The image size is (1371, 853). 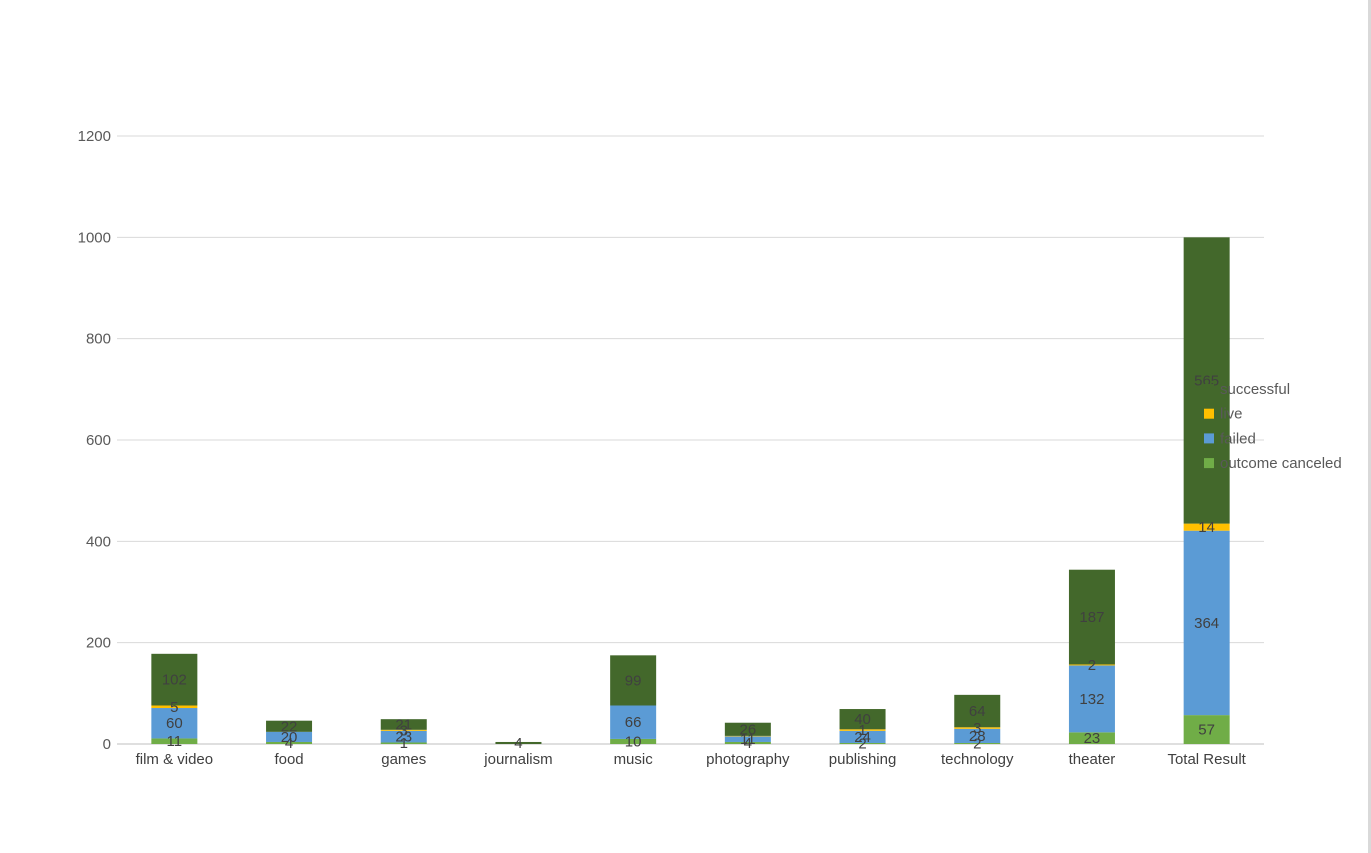 I want to click on data-label: 24, so click(x=862, y=737).